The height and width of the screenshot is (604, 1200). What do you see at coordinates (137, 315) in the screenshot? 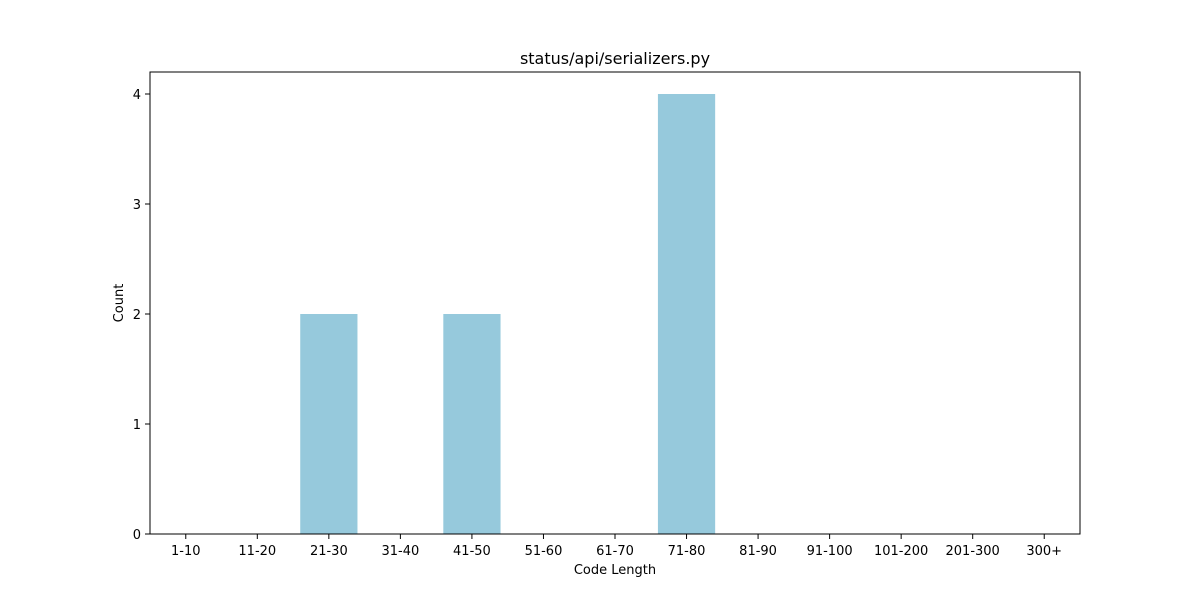
I see `y-tick-label: 2` at bounding box center [137, 315].